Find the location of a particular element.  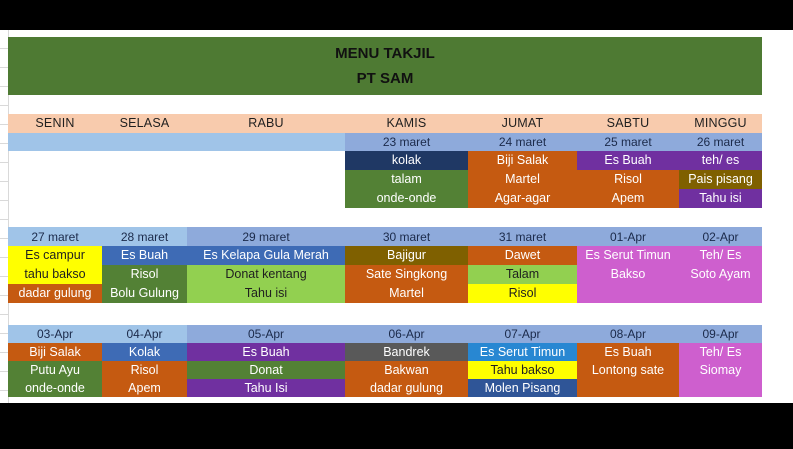

menu-cell: Tahu Isi is located at coordinates (266, 388).